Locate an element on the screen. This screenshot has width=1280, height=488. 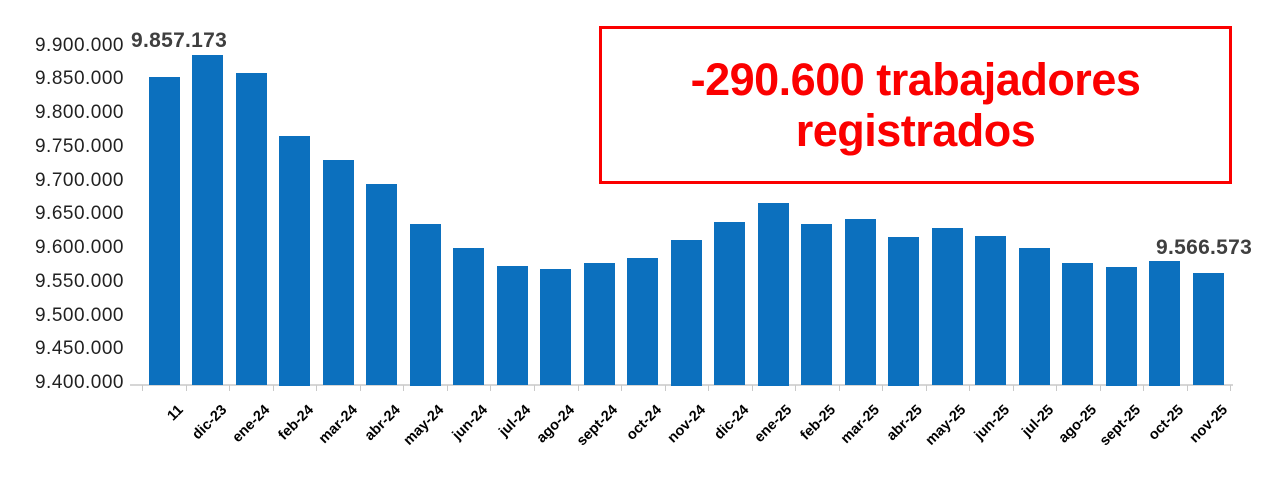
x-tick-label: abr-24 is located at coordinates (382, 423).